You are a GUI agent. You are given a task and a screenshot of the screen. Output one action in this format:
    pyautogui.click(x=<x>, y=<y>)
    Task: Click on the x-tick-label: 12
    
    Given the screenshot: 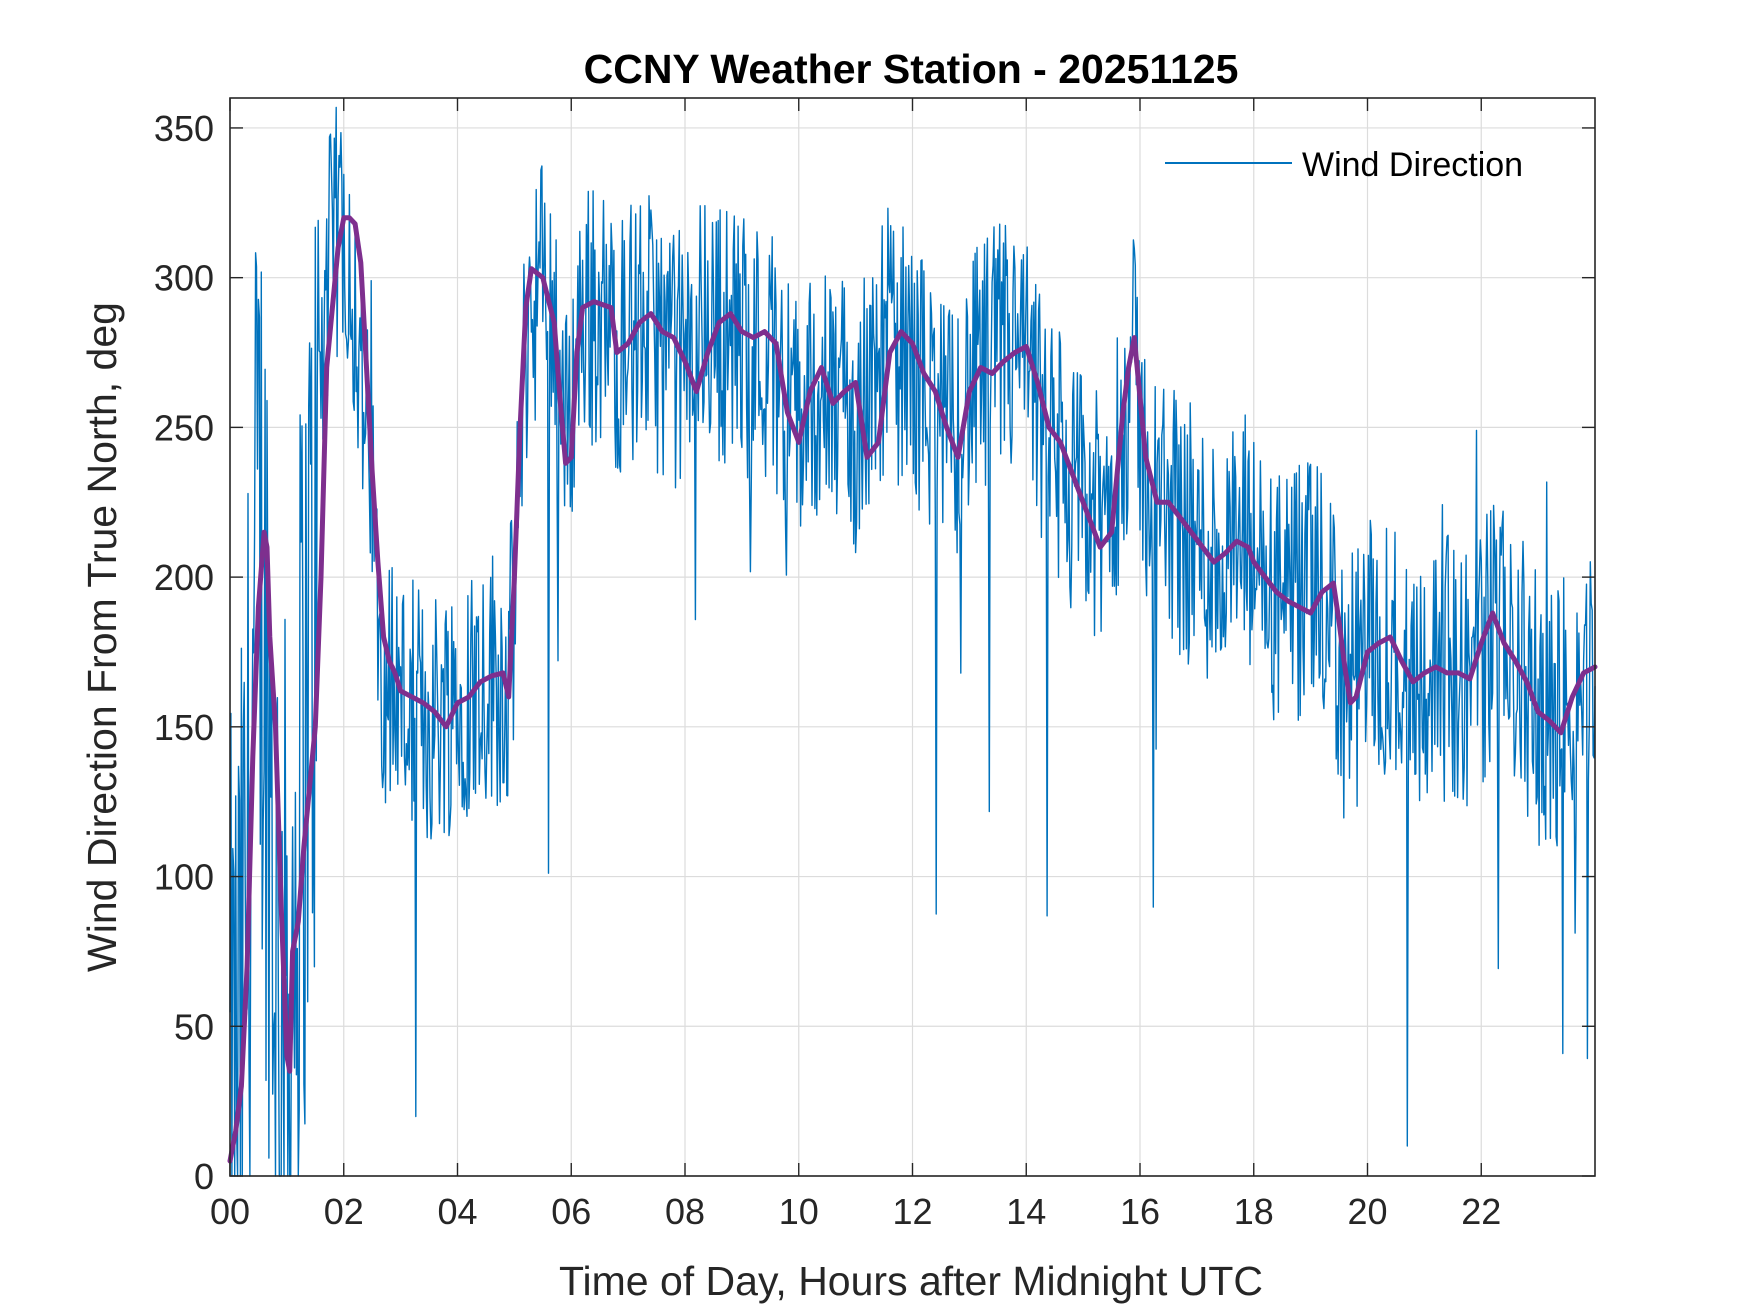 What is the action you would take?
    pyautogui.click(x=912, y=1211)
    